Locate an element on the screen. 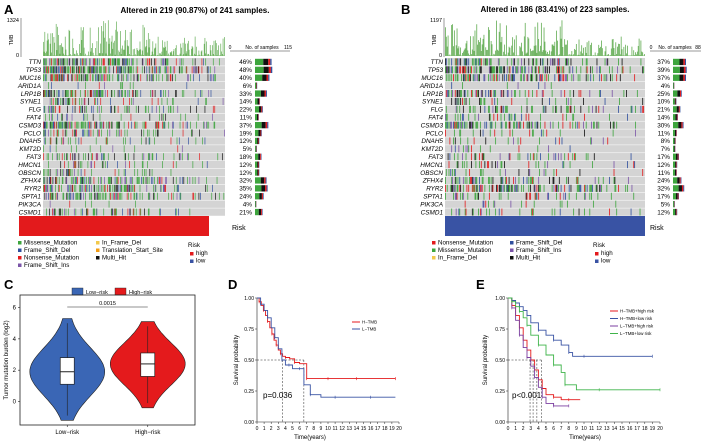 Image resolution: width=703 pixels, height=446 pixels. gene-label: CSMD3 is located at coordinates (432, 125).